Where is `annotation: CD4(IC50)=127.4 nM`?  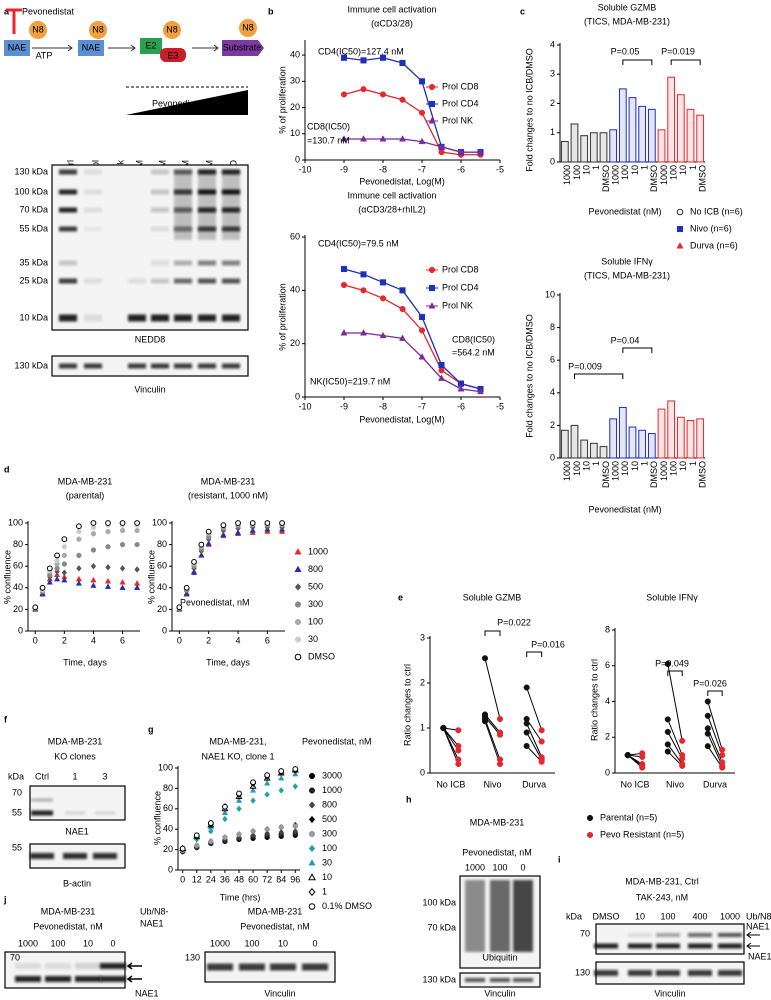 annotation: CD4(IC50)=127.4 nM is located at coordinates (361, 51).